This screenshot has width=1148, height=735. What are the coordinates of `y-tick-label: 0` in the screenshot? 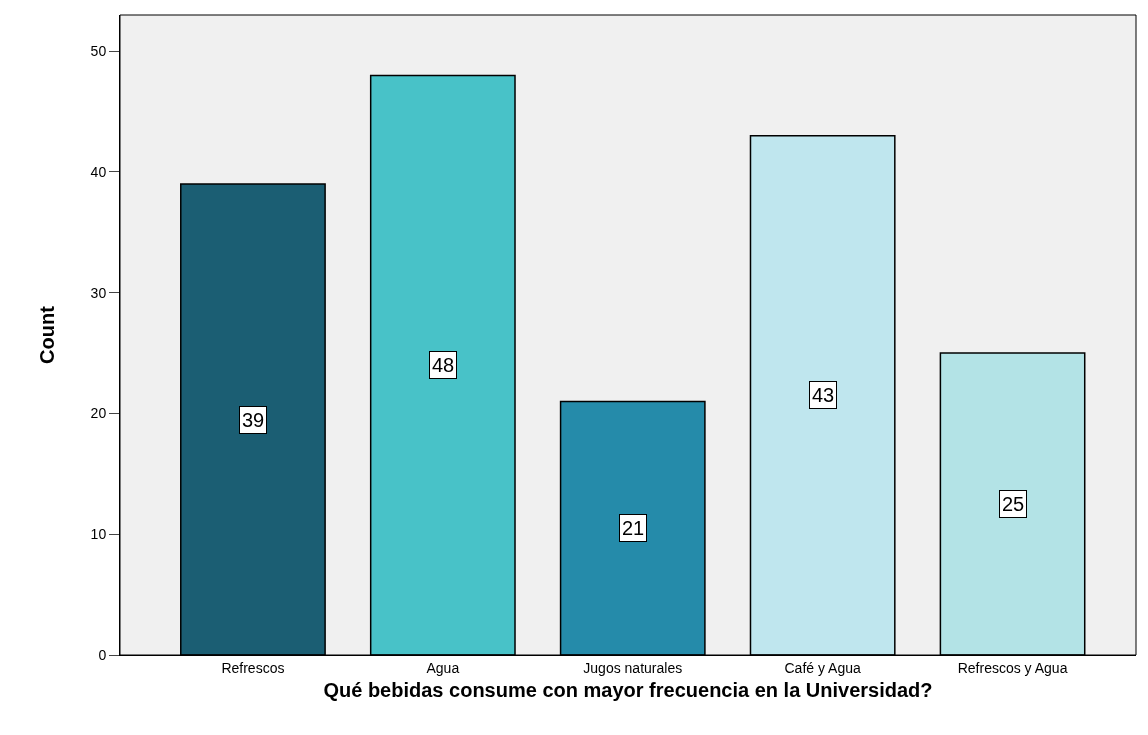 It's located at (102, 654).